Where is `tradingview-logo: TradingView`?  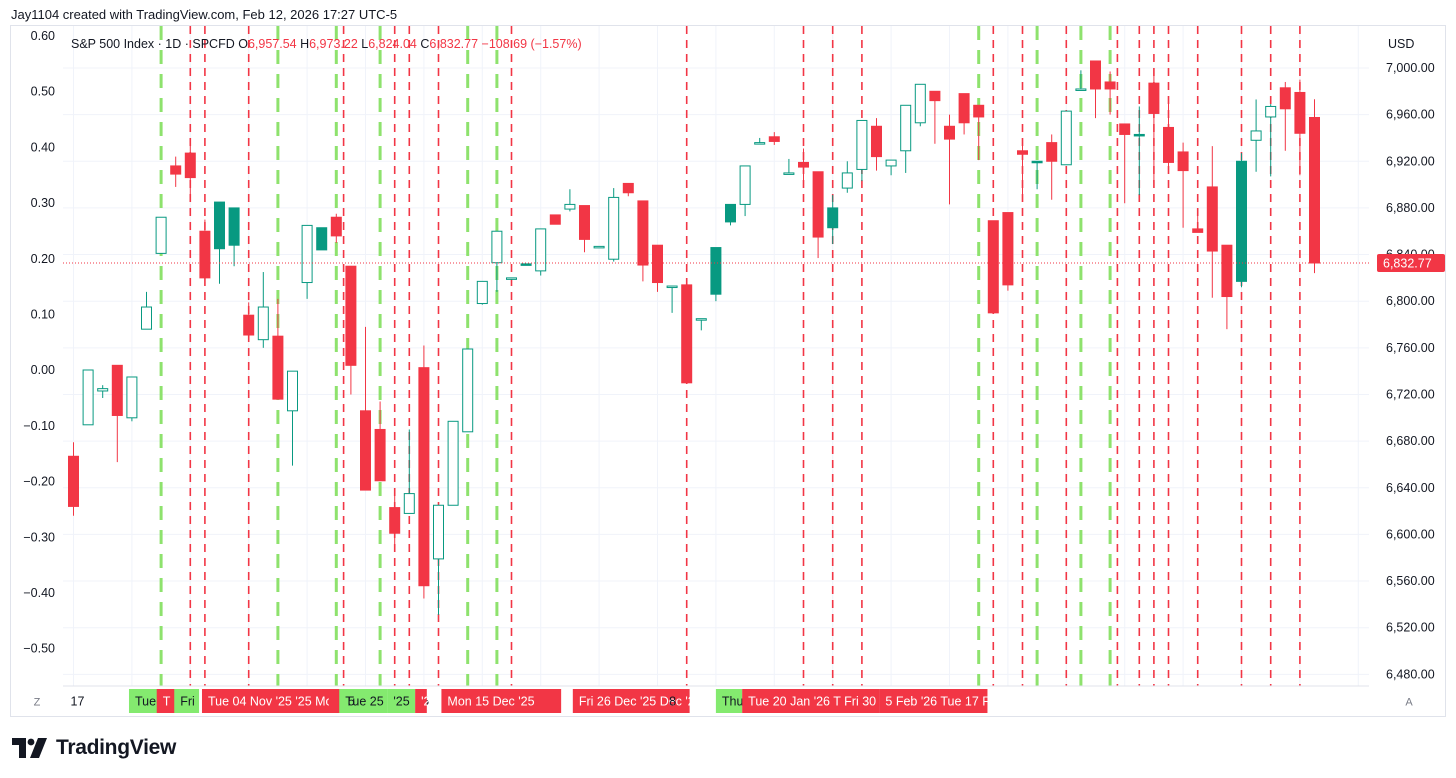 tradingview-logo: TradingView is located at coordinates (94, 748).